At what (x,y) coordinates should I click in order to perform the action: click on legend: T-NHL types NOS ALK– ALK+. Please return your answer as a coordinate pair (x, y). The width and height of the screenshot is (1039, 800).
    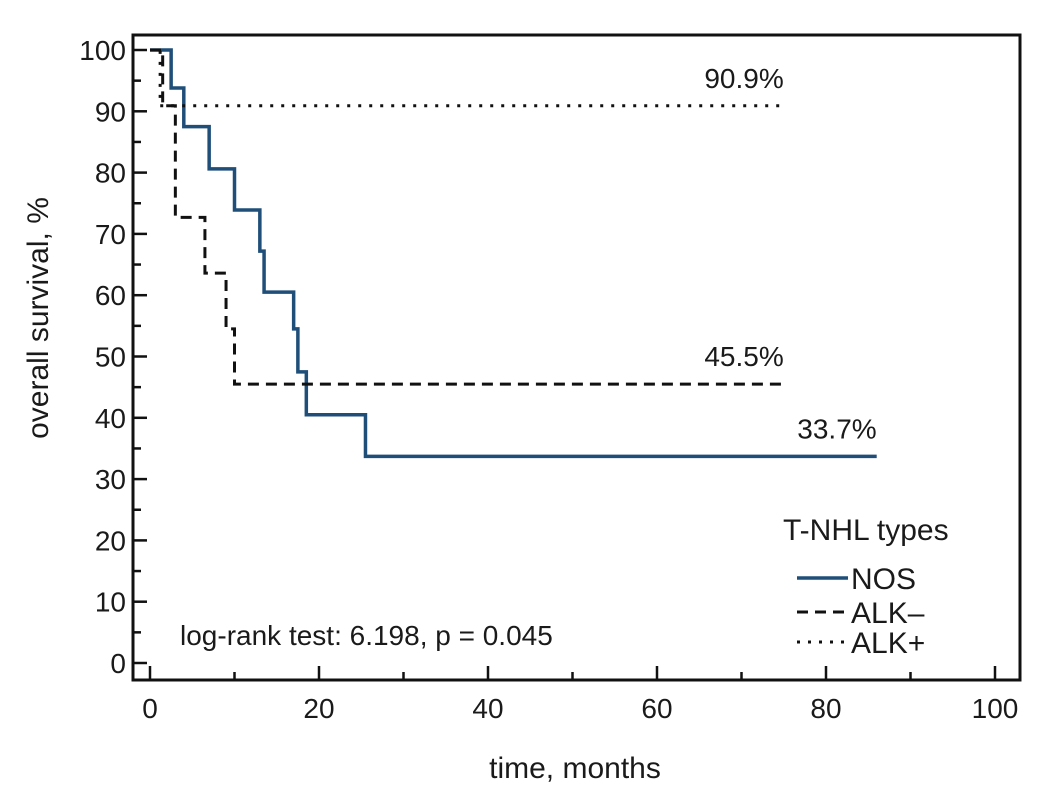
    Looking at the image, I should click on (866, 587).